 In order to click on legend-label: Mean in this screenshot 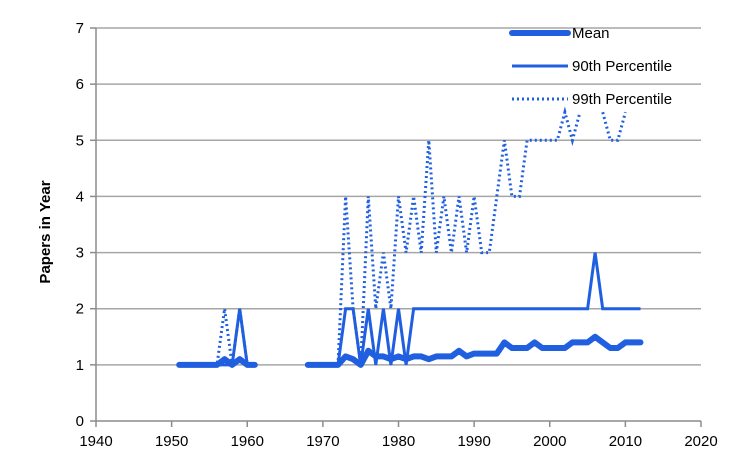, I will do `click(591, 33)`.